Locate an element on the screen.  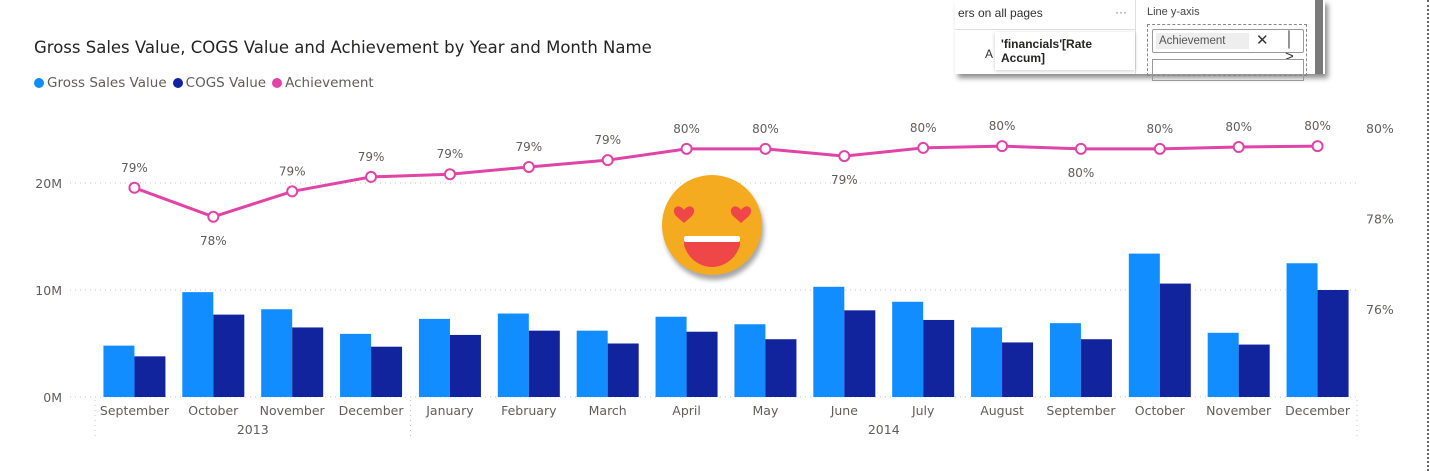
legend: Gross Sales Value COGS Value Achievement is located at coordinates (204, 83).